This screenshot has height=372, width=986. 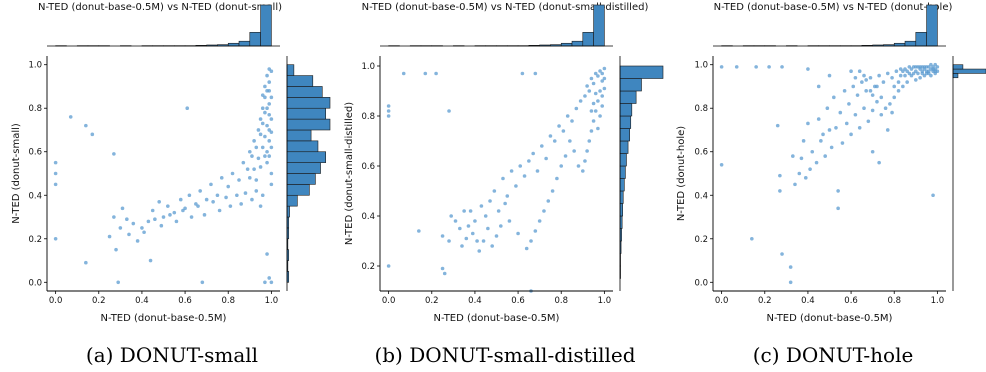 What do you see at coordinates (368, 267) in the screenshot?
I see `y-tick-label: 0.2` at bounding box center [368, 267].